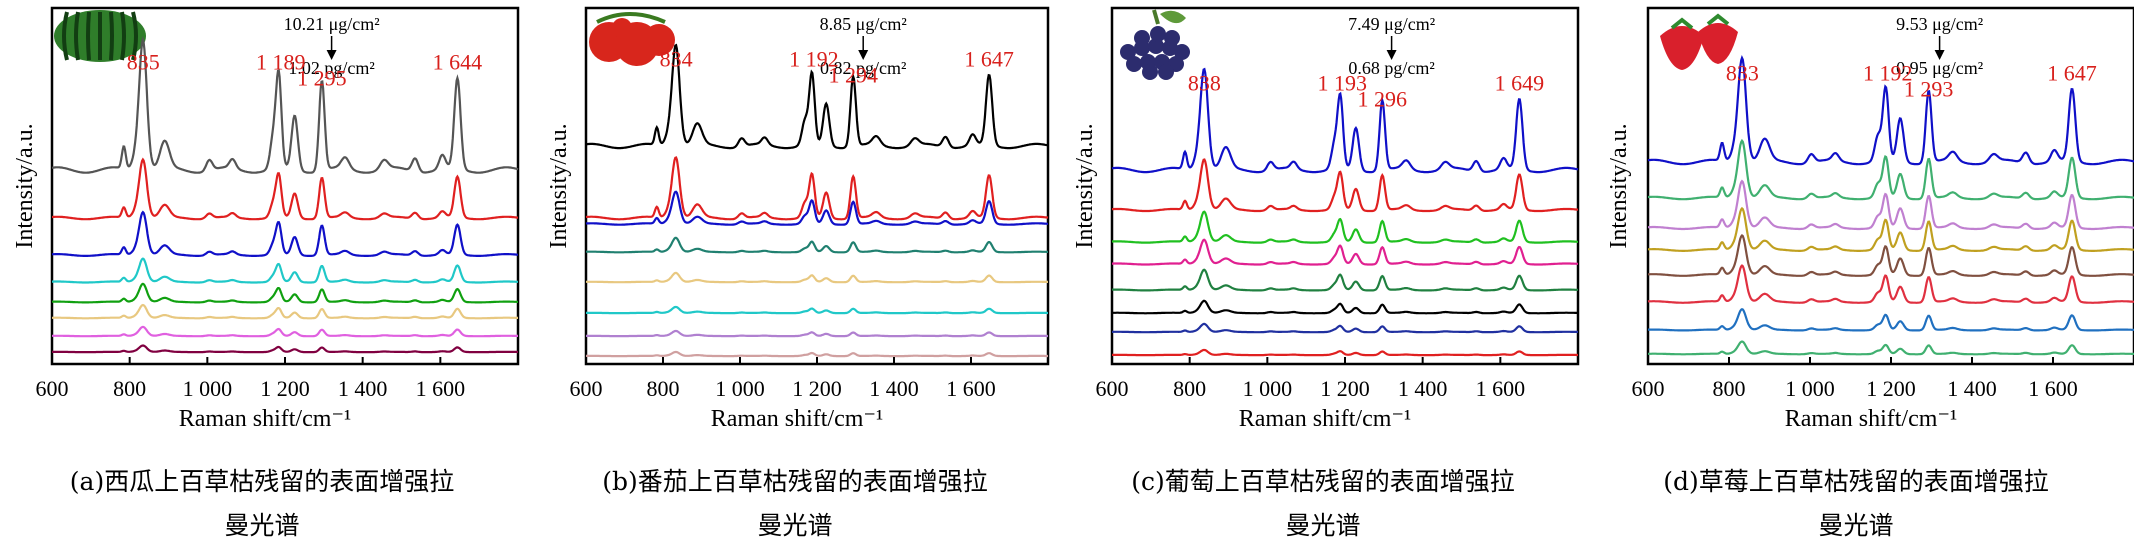  I want to click on peak-label: 1 293, so click(1929, 88).